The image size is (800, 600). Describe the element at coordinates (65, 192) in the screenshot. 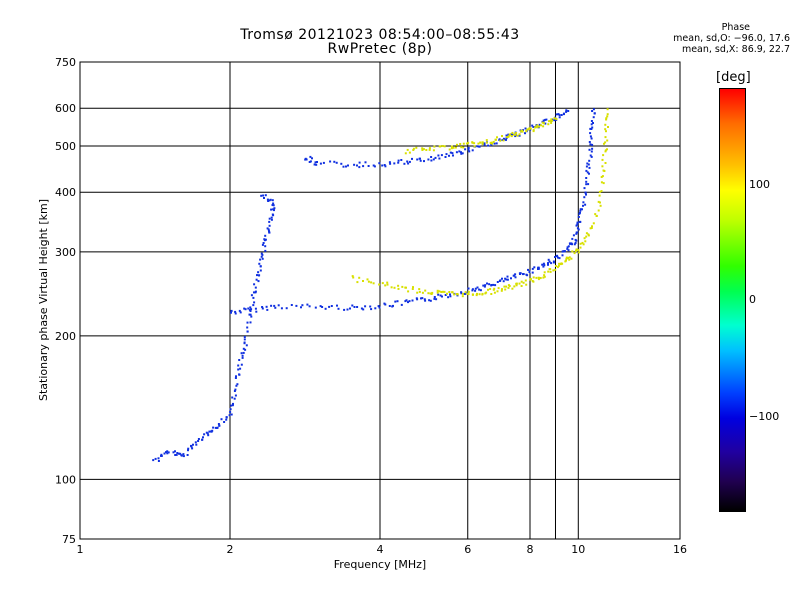

I see `y-tick-label: 400` at that location.